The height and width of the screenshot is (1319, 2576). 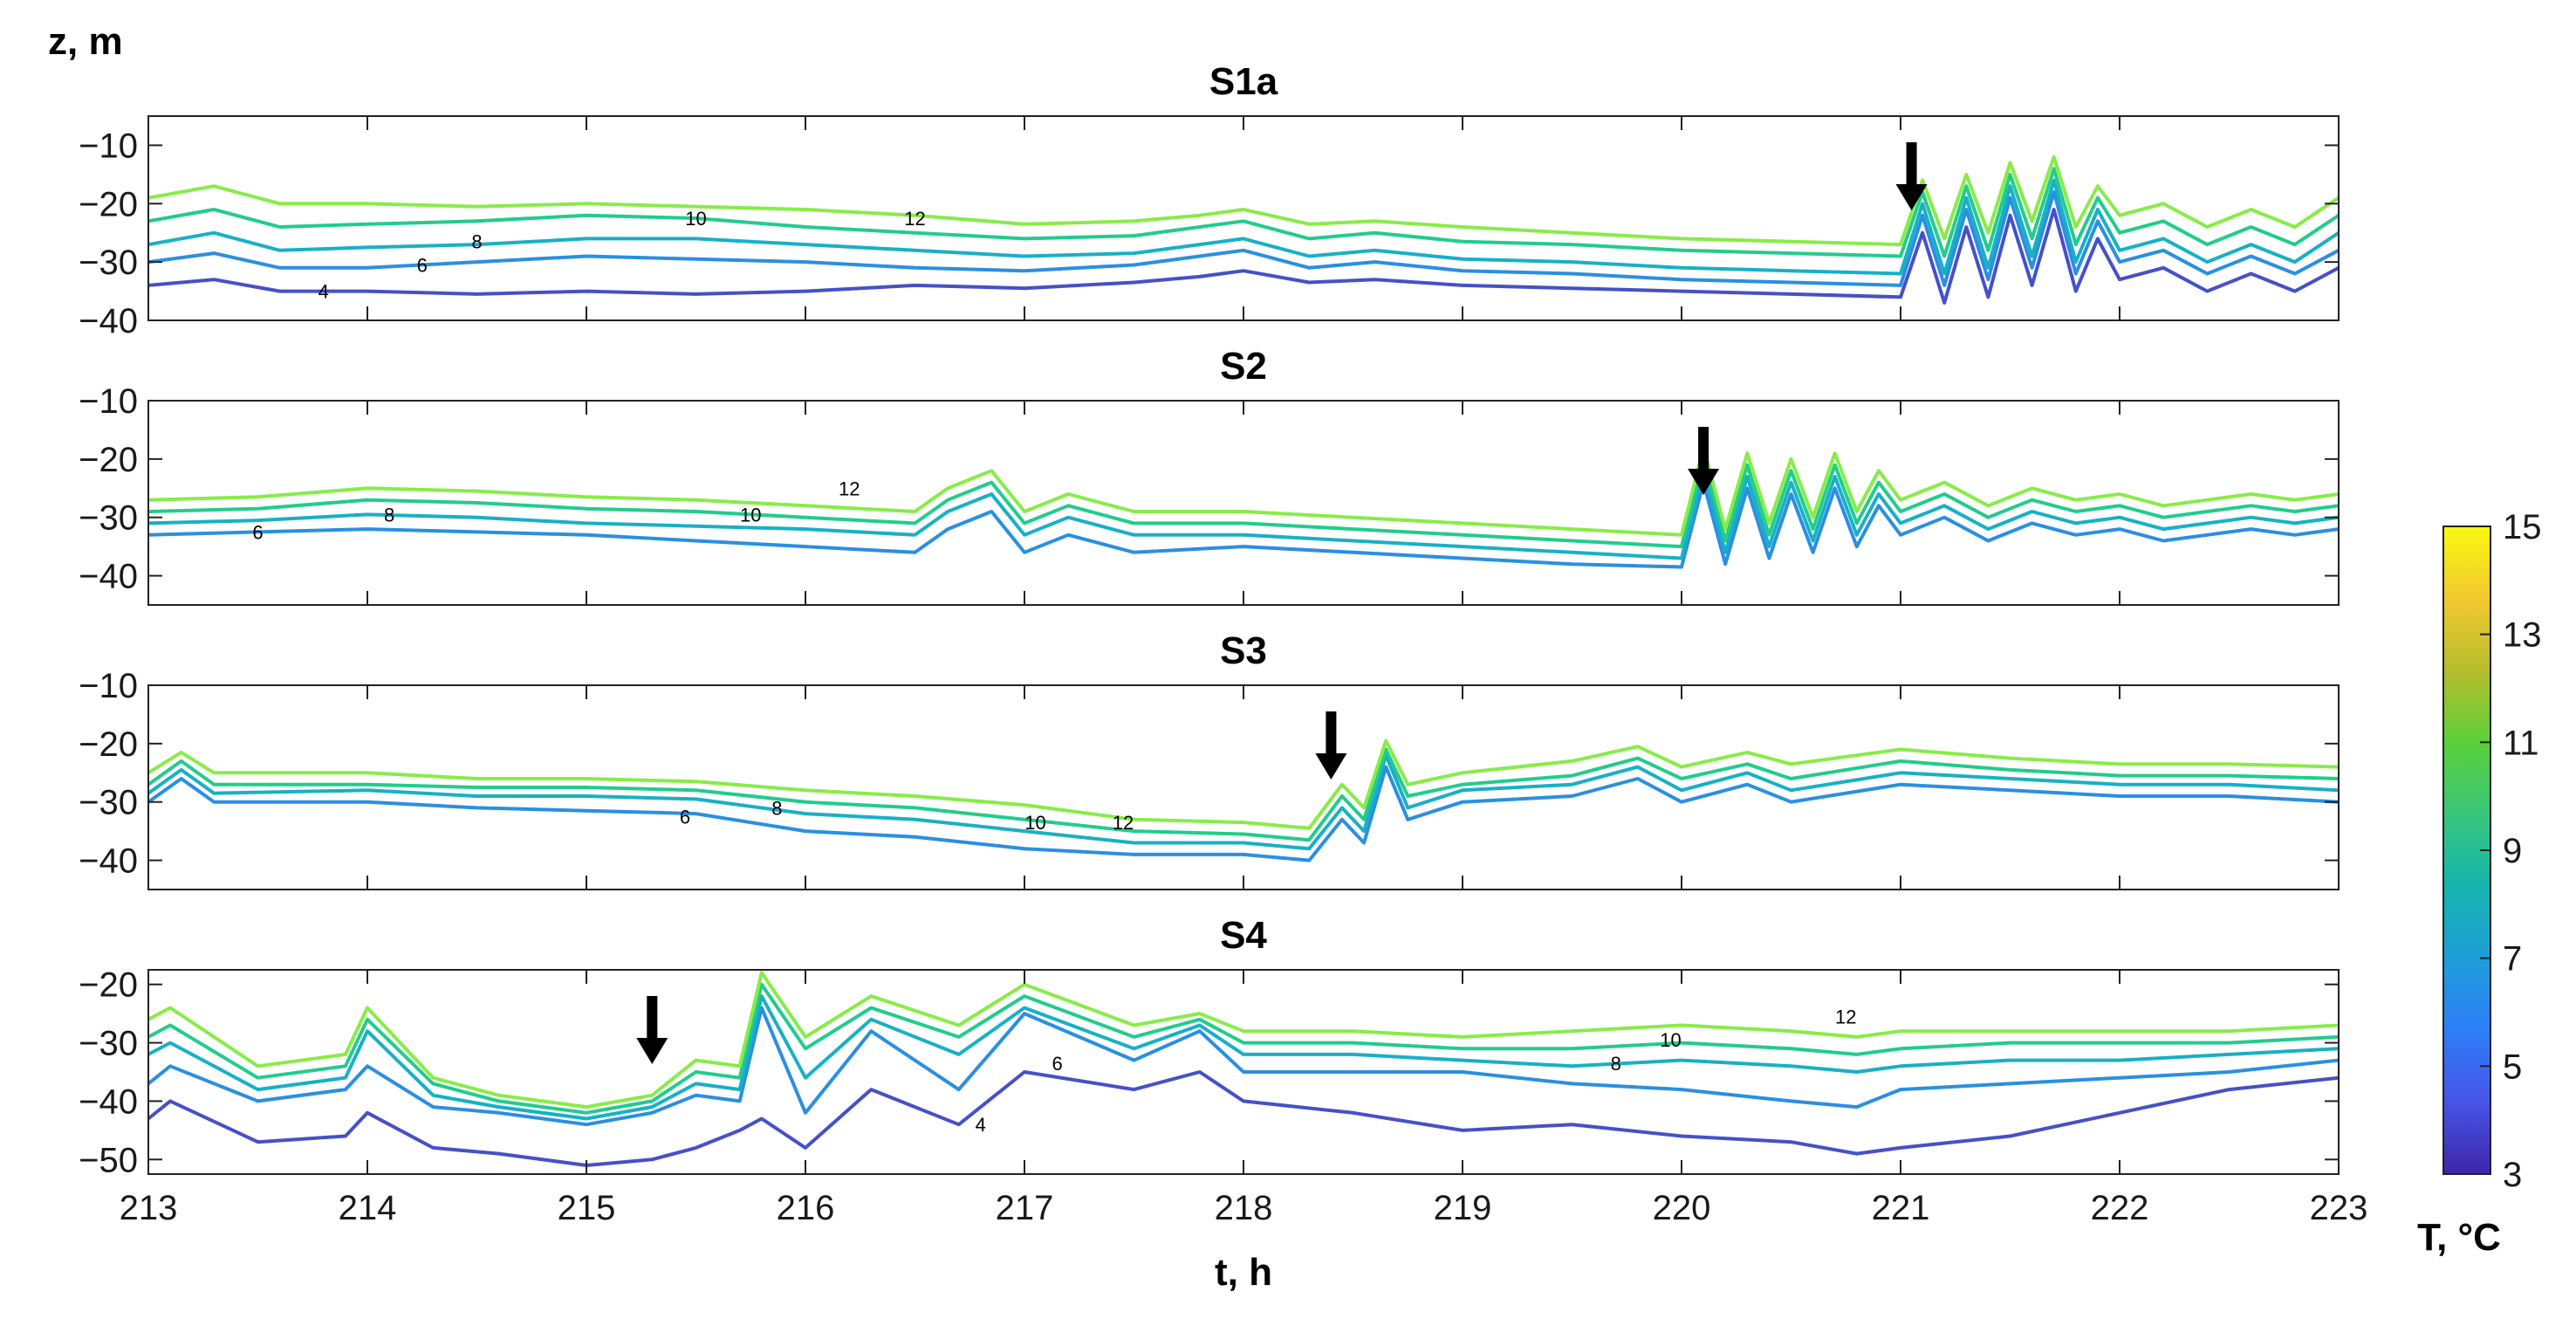 I want to click on x-tick-label: 220, so click(x=1682, y=1208).